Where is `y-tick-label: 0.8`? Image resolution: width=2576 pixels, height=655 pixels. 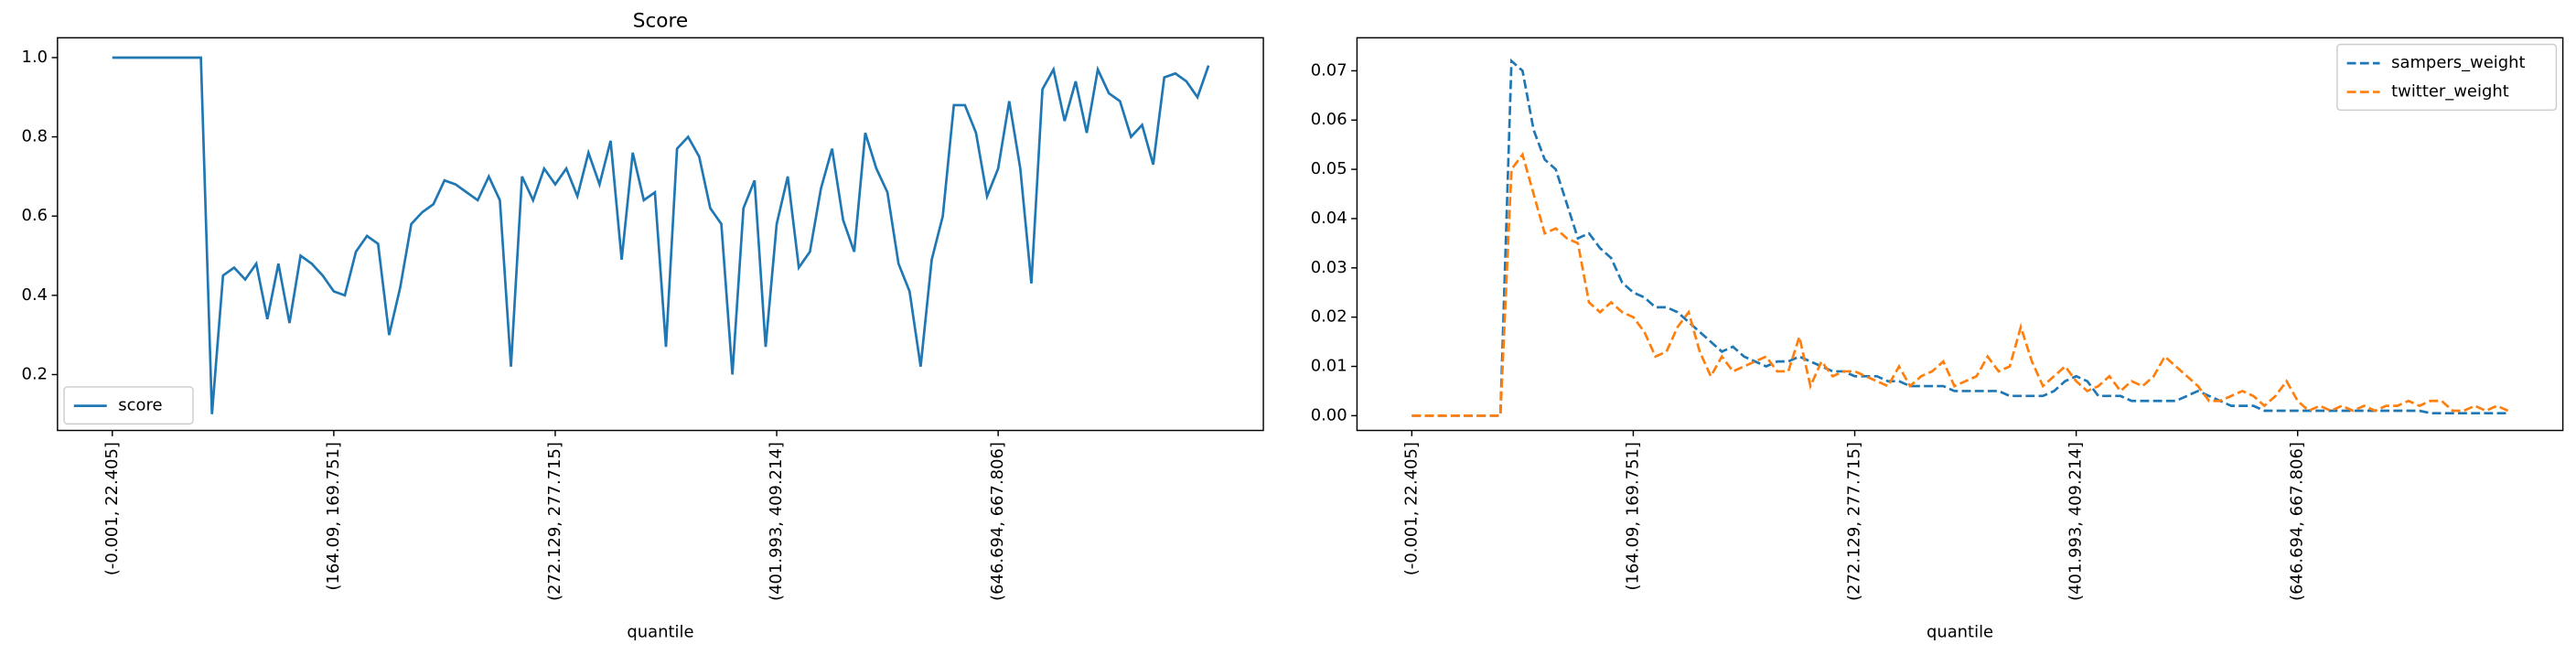 y-tick-label: 0.8 is located at coordinates (35, 136).